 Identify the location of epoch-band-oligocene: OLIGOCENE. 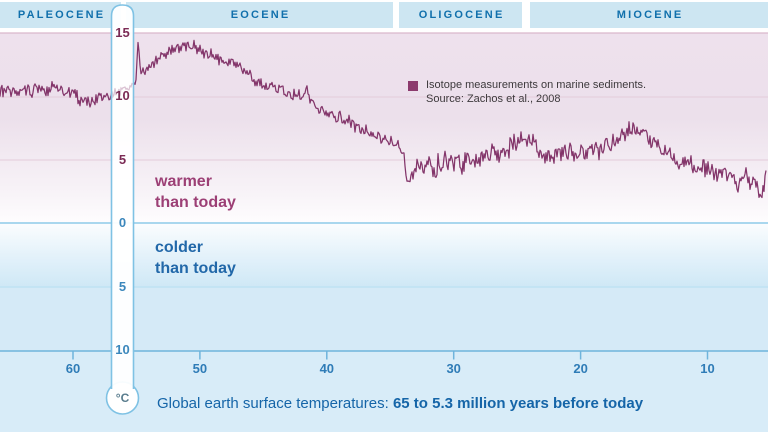
(460, 15).